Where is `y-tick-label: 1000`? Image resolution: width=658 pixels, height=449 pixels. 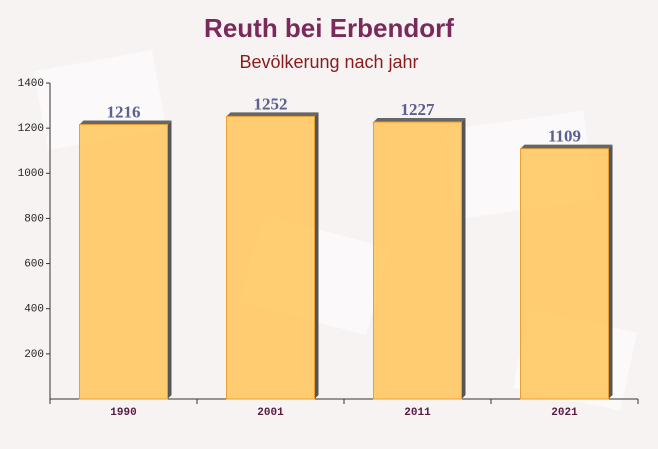 y-tick-label: 1000 is located at coordinates (31, 174).